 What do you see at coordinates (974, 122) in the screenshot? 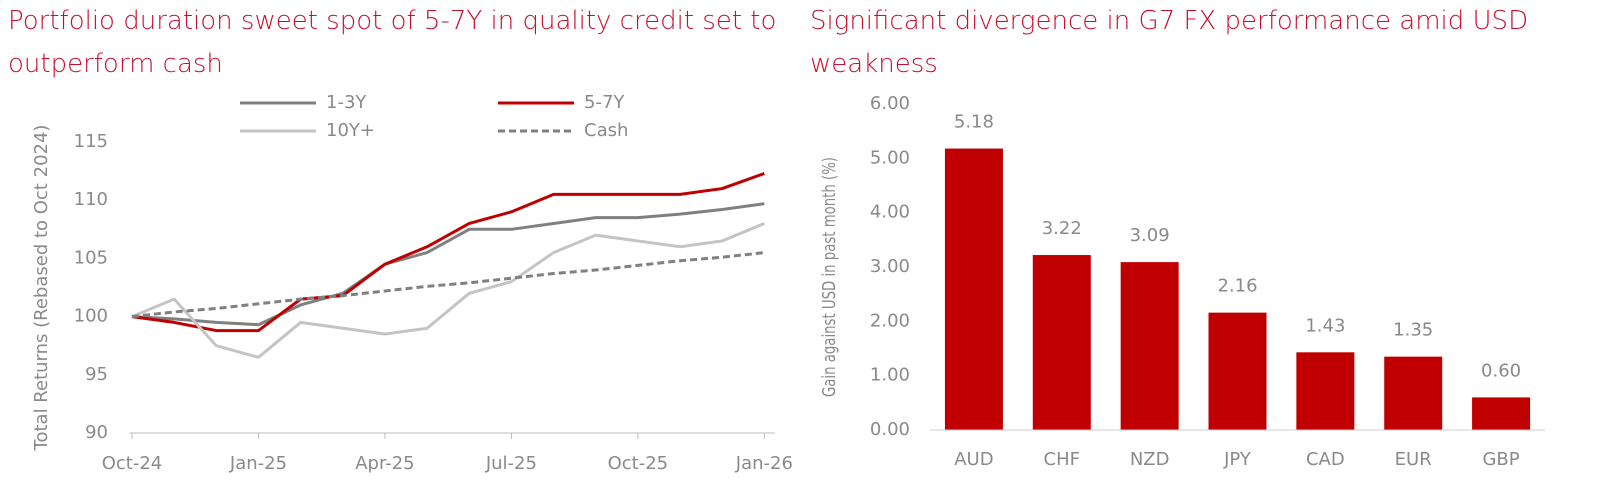
I see `value-label: 5.18` at bounding box center [974, 122].